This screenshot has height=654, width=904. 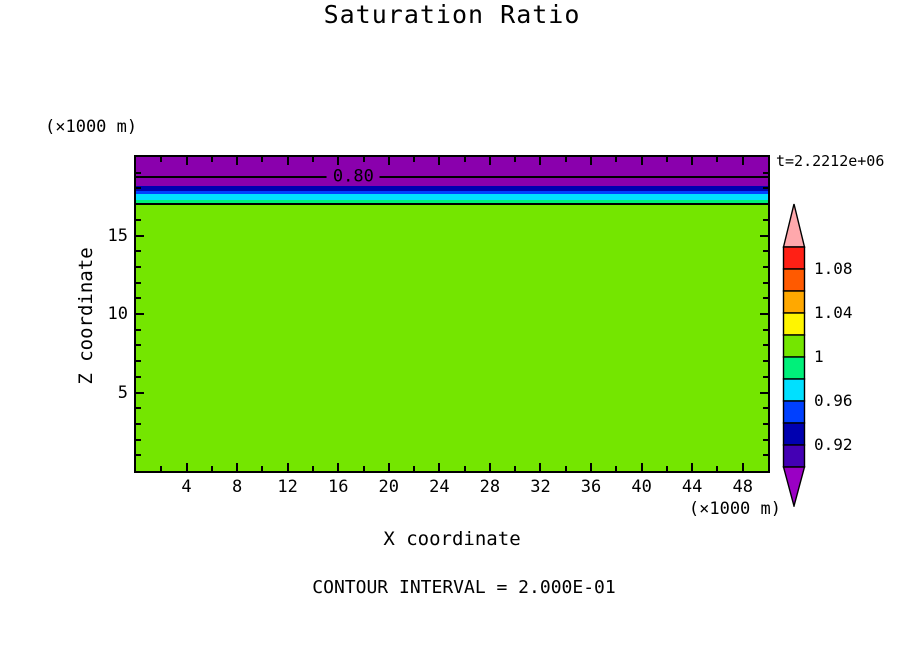 What do you see at coordinates (287, 487) in the screenshot?
I see `x-tick-label: 12` at bounding box center [287, 487].